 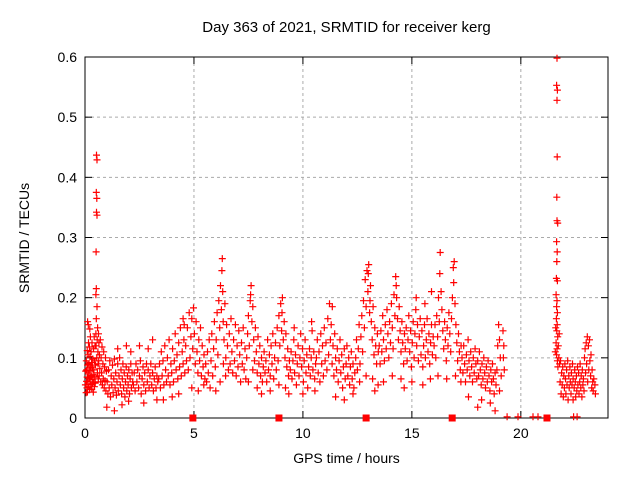 I want to click on y-tick-label: 0.3, so click(x=68, y=238).